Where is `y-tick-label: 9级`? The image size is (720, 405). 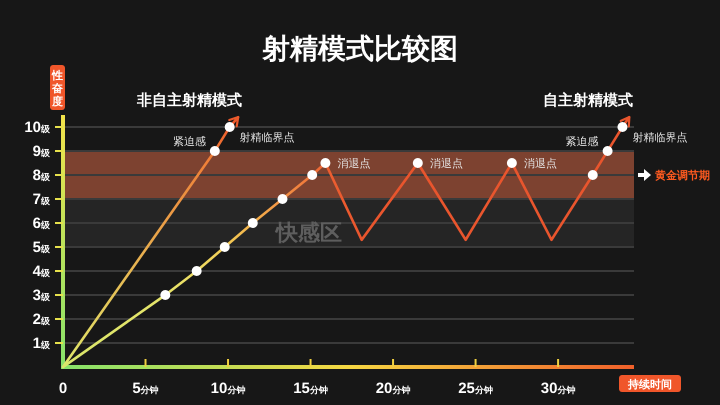 y-tick-label: 9级 is located at coordinates (41, 151).